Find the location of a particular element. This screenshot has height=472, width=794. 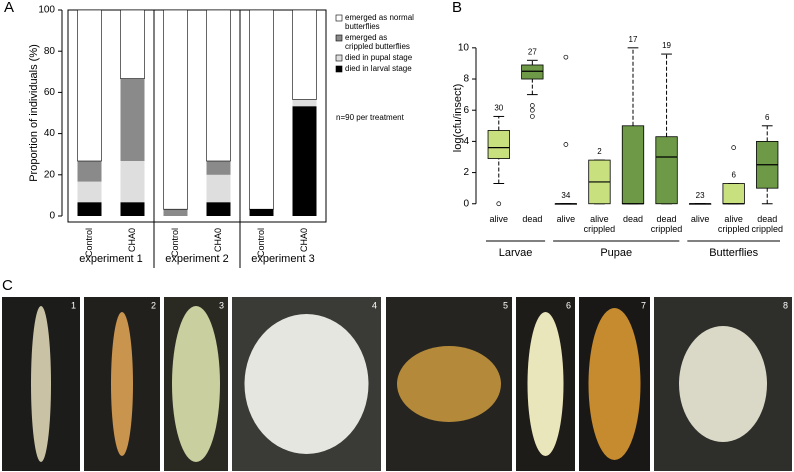

label-box: died in pupal stage is located at coordinates (379, 57).